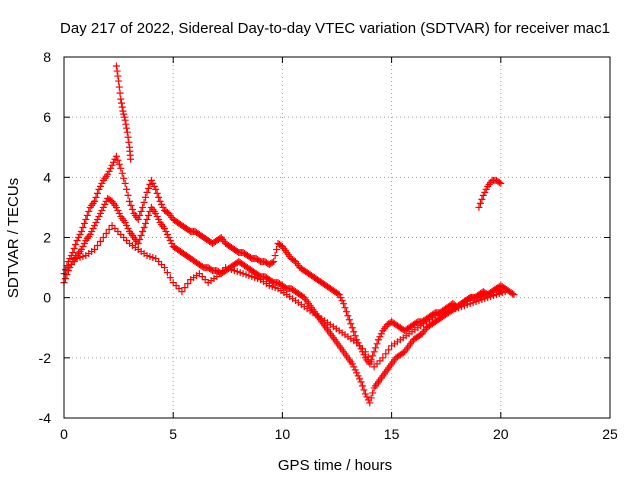 This screenshot has height=480, width=640. I want to click on y-tick-label: 2, so click(47, 238).